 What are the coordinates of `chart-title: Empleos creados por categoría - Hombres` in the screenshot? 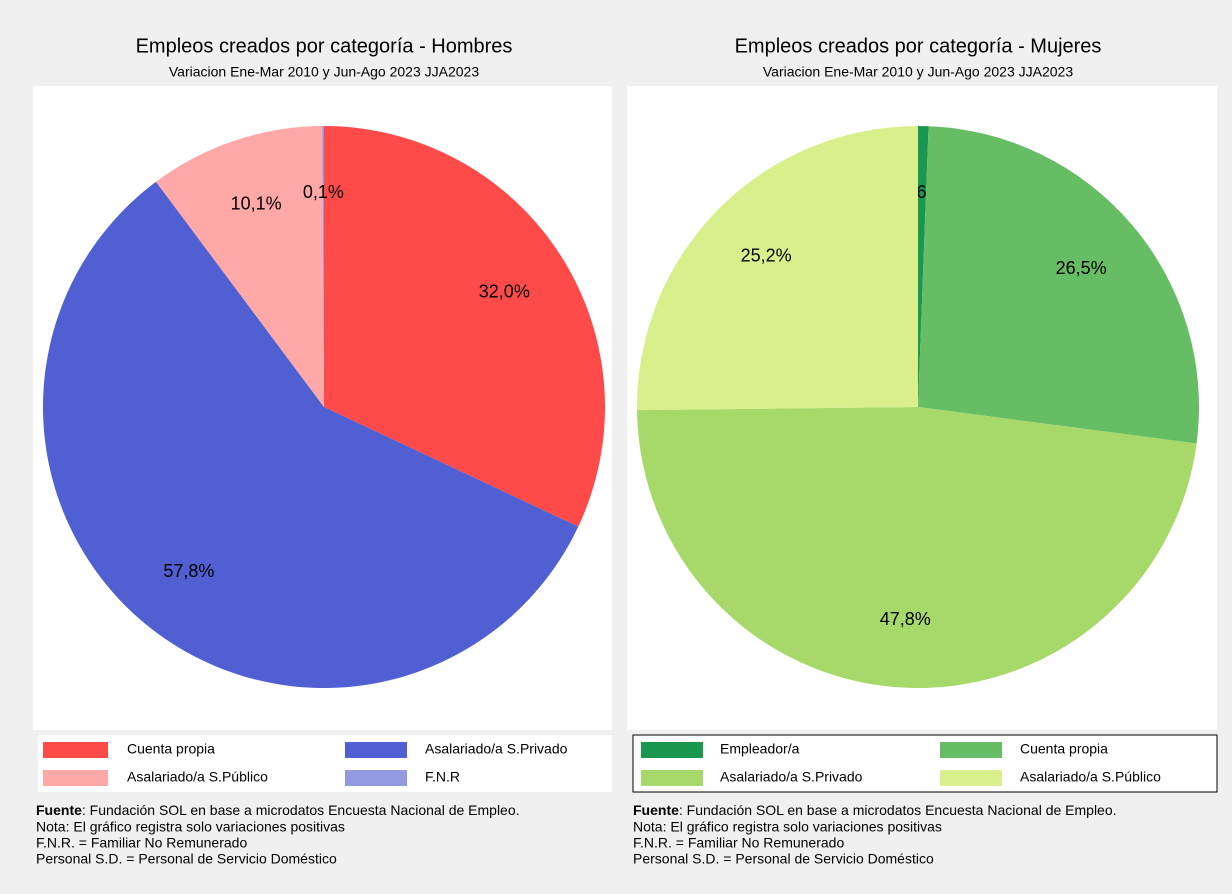 It's located at (324, 46).